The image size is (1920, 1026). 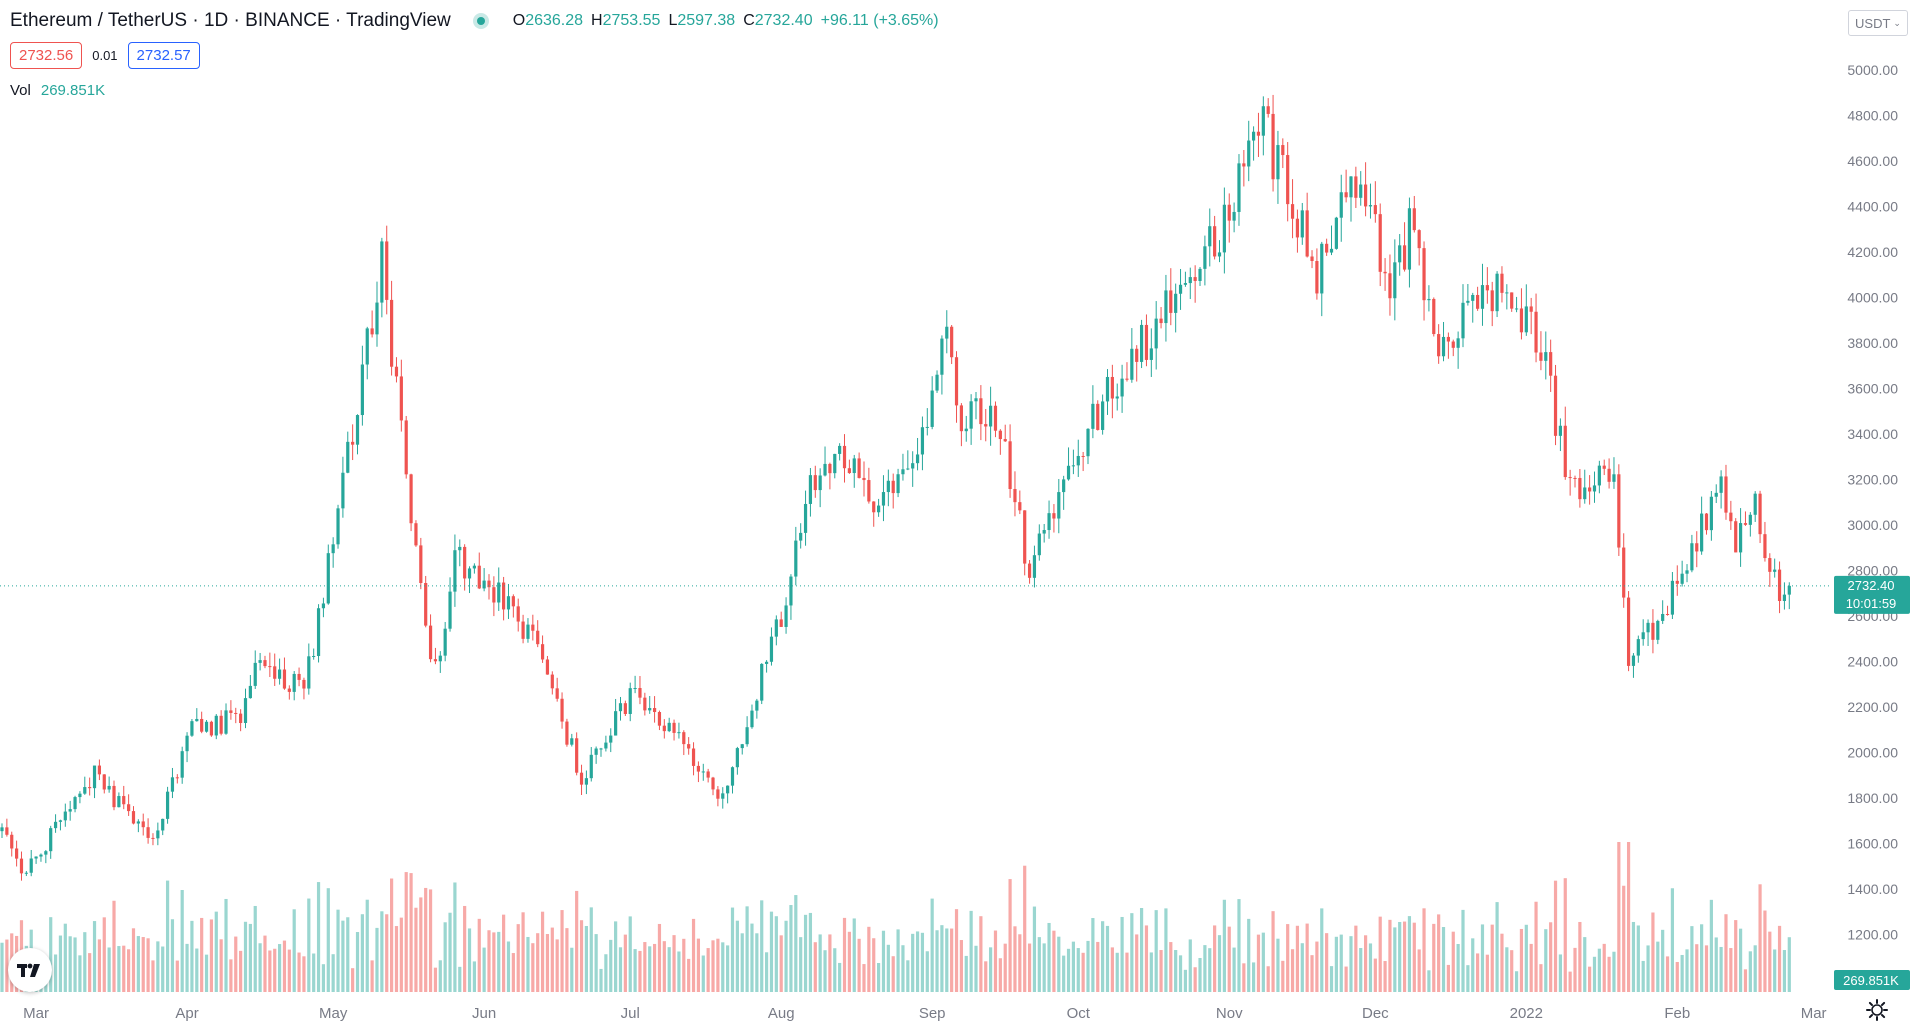 I want to click on x-tick-label: Mar, so click(x=1814, y=1013).